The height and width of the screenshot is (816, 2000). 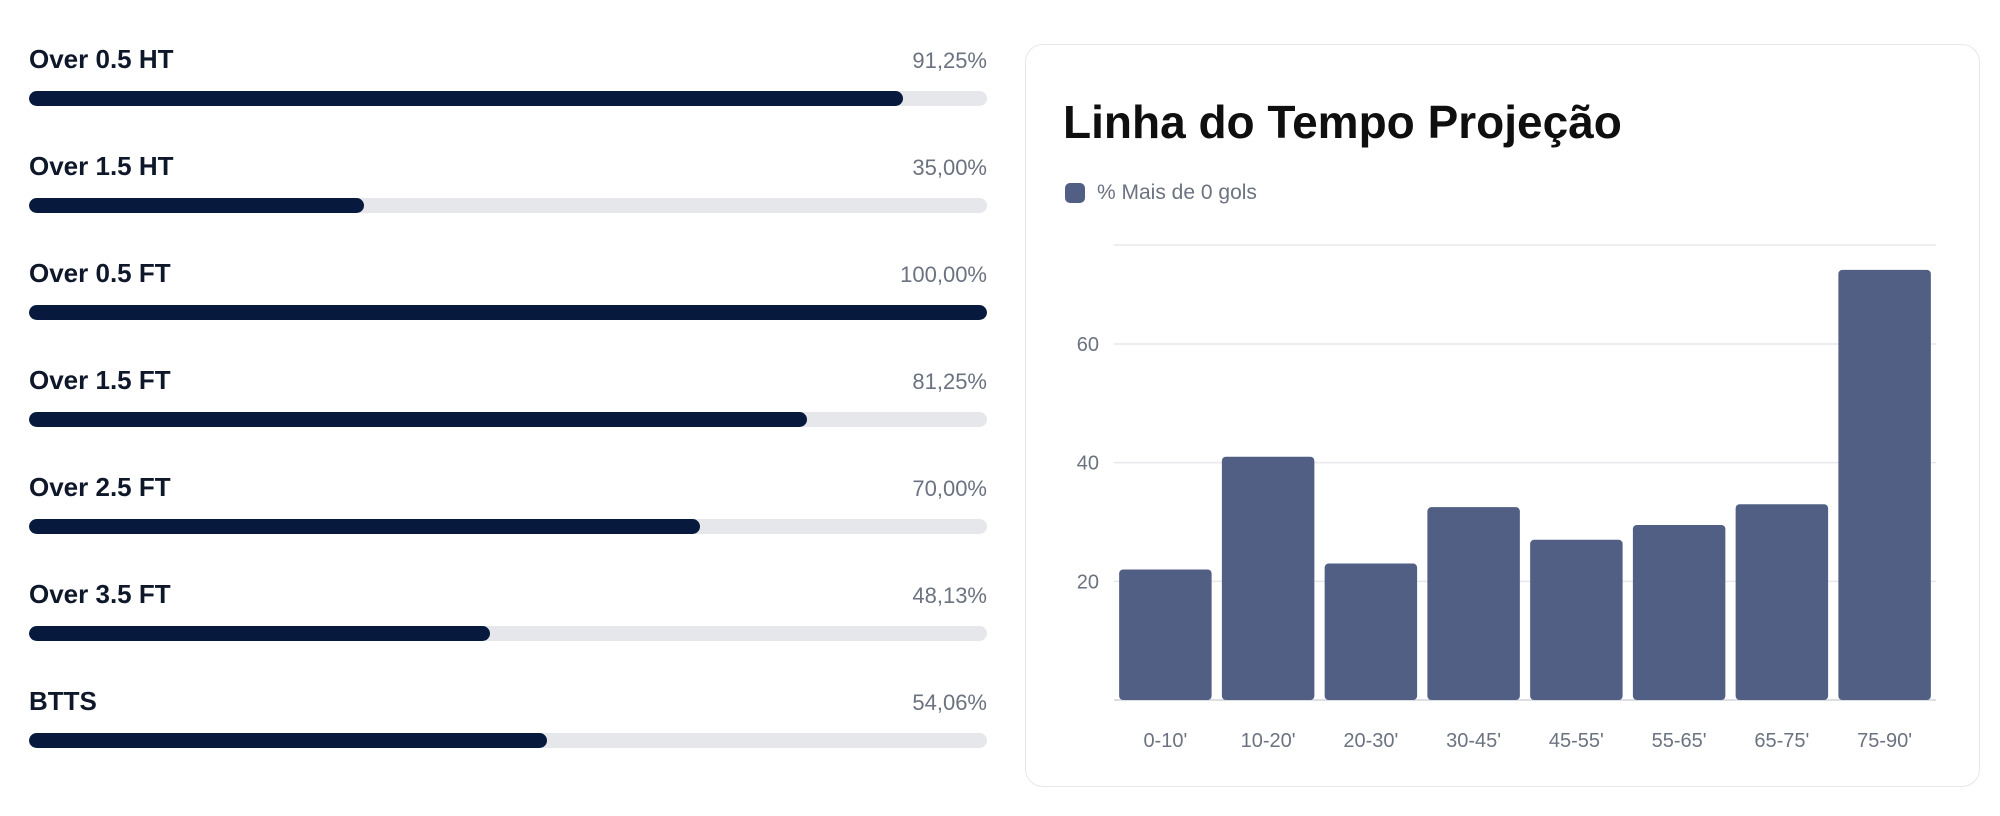 What do you see at coordinates (1576, 741) in the screenshot?
I see `x-tick-label: 45-55'` at bounding box center [1576, 741].